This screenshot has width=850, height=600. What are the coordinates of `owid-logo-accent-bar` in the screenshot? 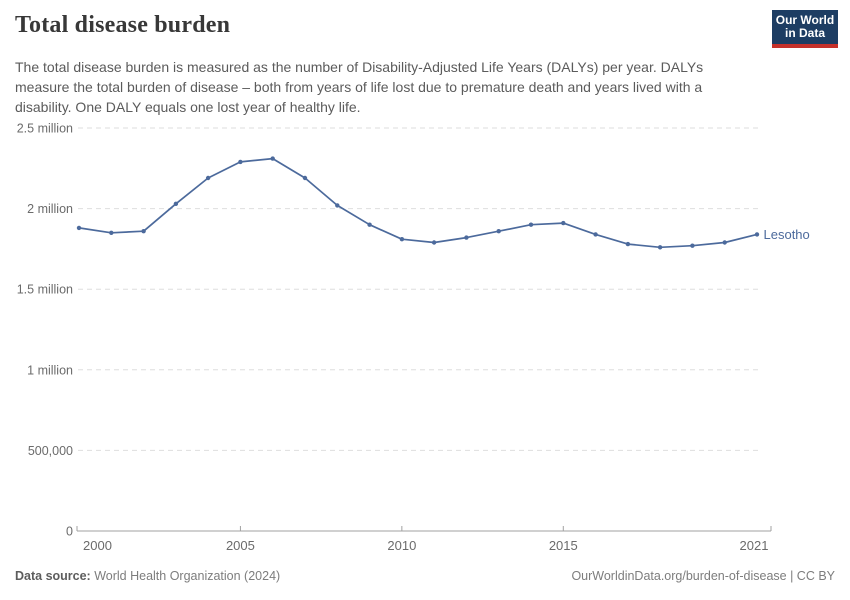 It's located at (805, 46).